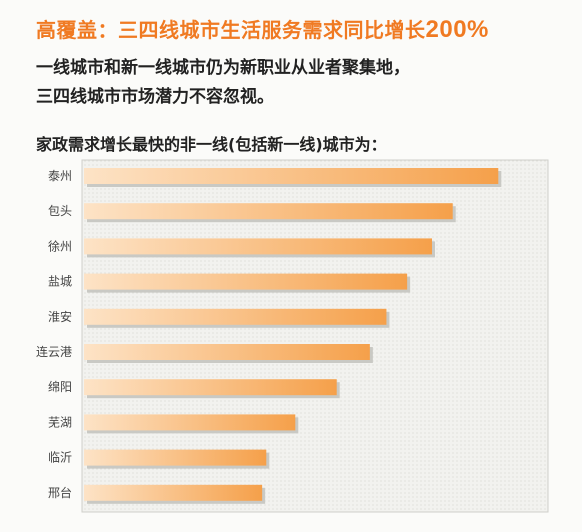 Image resolution: width=582 pixels, height=532 pixels. What do you see at coordinates (54, 351) in the screenshot?
I see `category-label-连云港: 连云港` at bounding box center [54, 351].